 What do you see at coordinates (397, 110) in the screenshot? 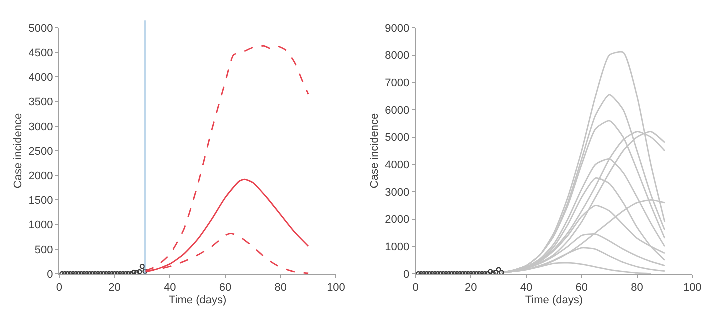
I see `y-tick-label: 6000` at bounding box center [397, 110].